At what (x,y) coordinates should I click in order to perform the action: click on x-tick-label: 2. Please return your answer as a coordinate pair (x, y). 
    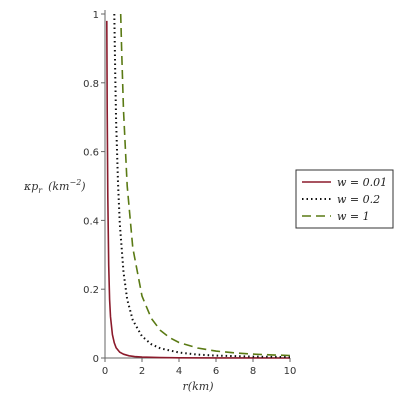
    Looking at the image, I should click on (142, 371).